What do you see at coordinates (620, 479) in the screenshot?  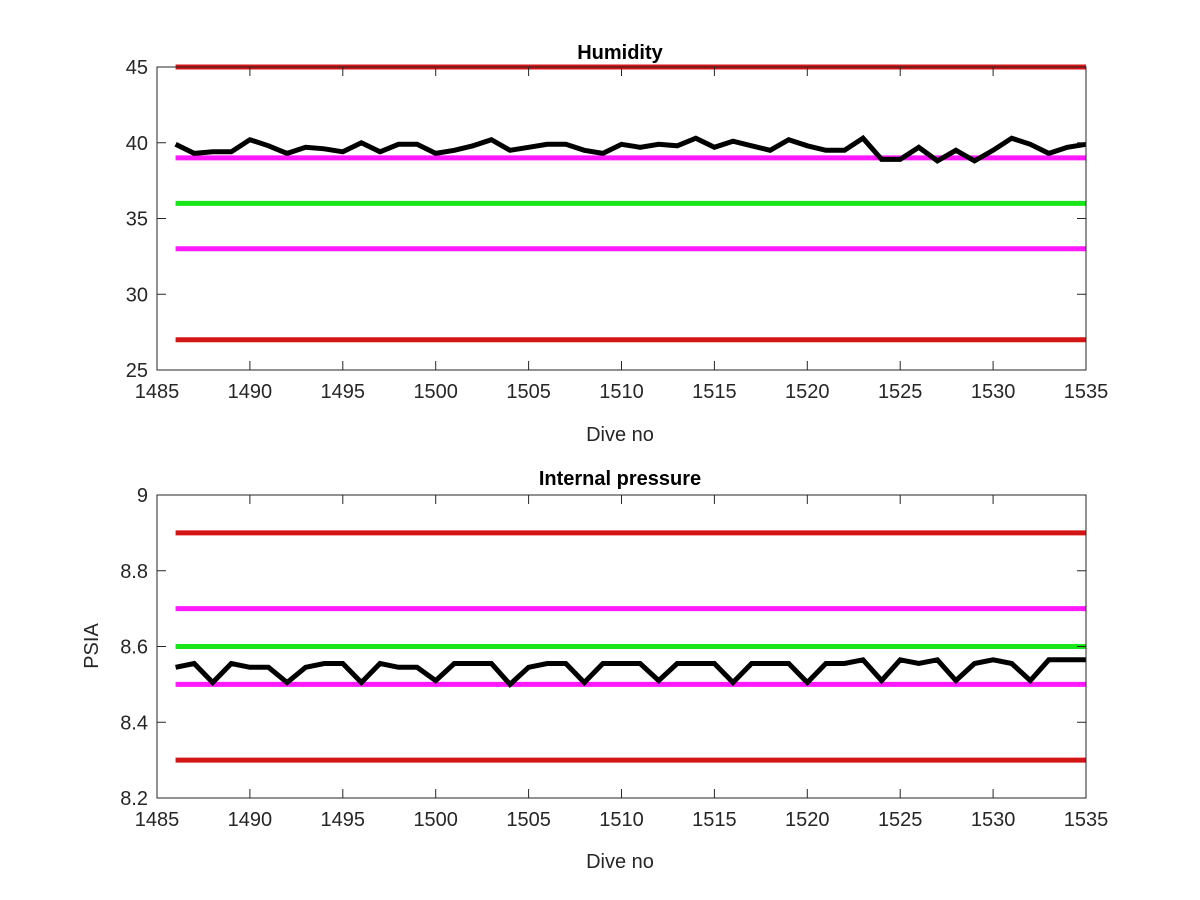 I see `chart-title: Internal pressure` at bounding box center [620, 479].